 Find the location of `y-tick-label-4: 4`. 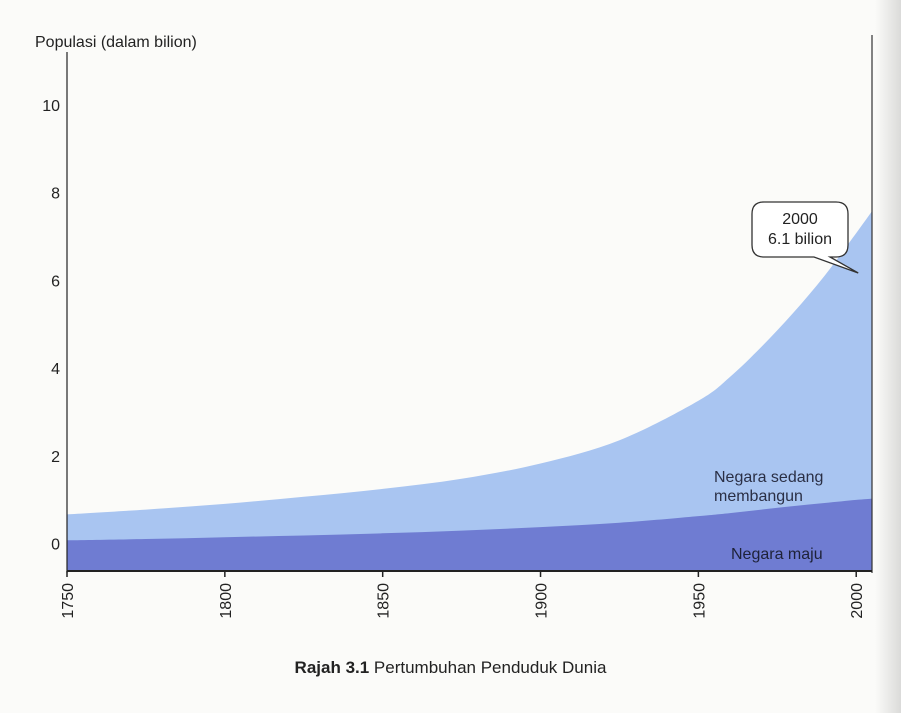

y-tick-label-4: 4 is located at coordinates (55, 369).